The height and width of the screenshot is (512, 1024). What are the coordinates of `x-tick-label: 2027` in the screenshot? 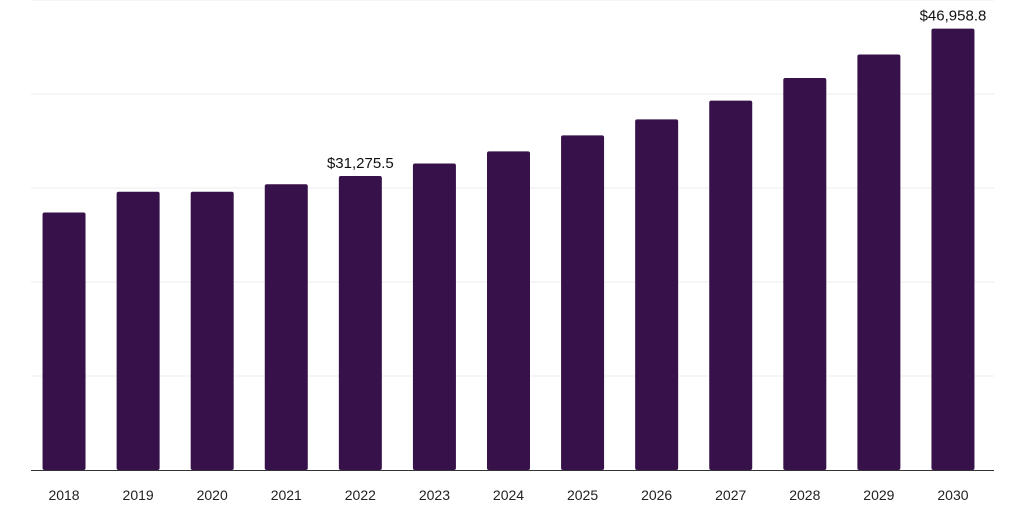 It's located at (730, 495).